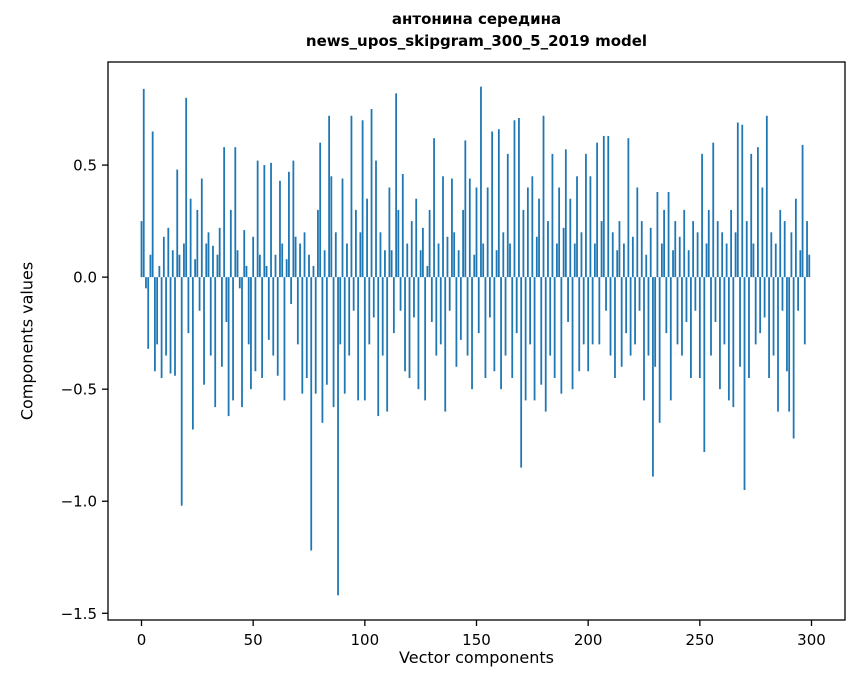  Describe the element at coordinates (588, 640) in the screenshot. I see `x-tick-label: 200` at that location.